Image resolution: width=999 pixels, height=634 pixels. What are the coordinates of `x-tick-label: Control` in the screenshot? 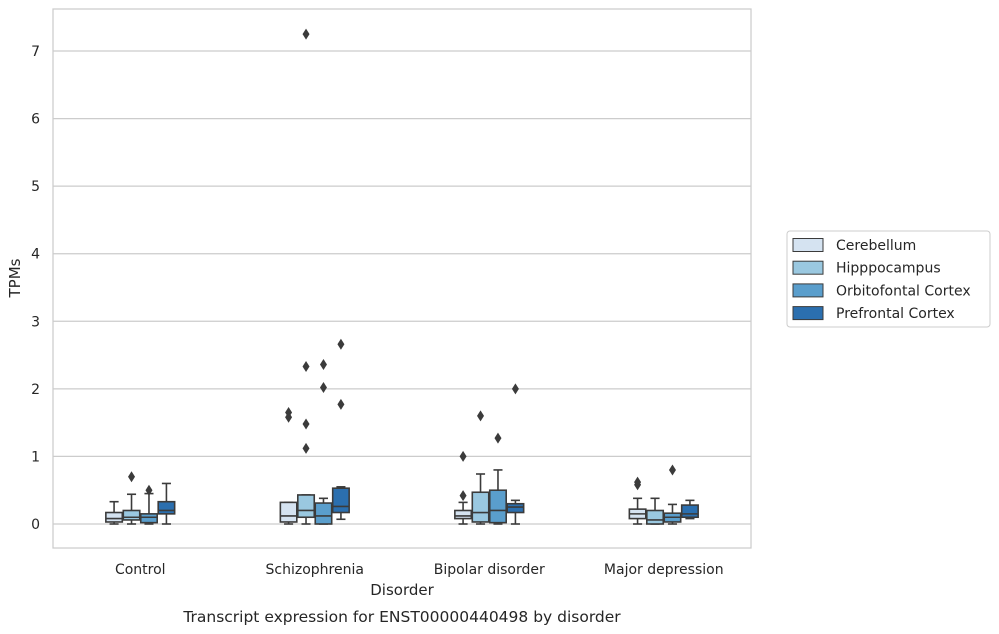 It's located at (140, 570).